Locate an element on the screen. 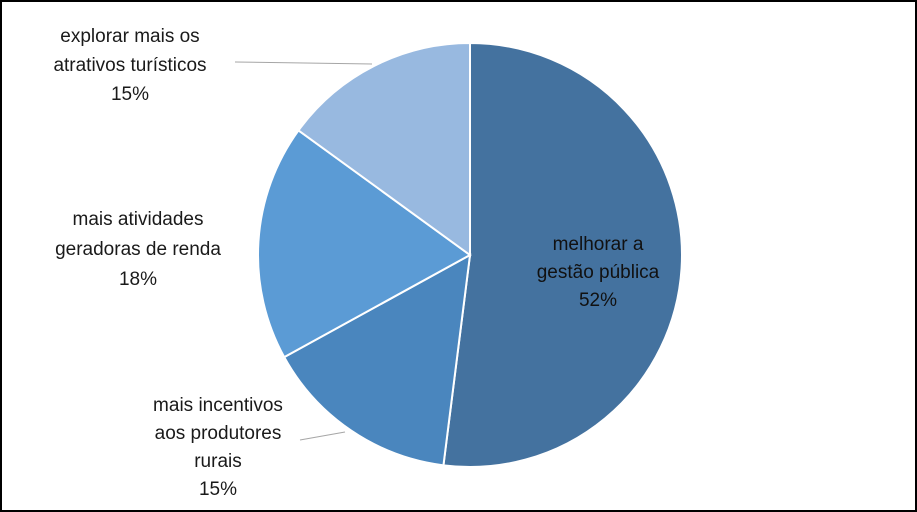 This screenshot has width=917, height=512. slice-label-line: atrativos turísticos is located at coordinates (129, 65).